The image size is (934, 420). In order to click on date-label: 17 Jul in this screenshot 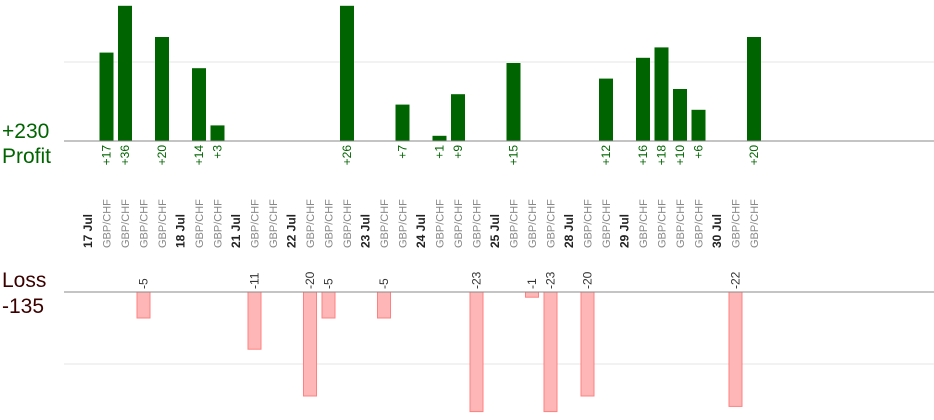, I will do `click(88, 231)`.